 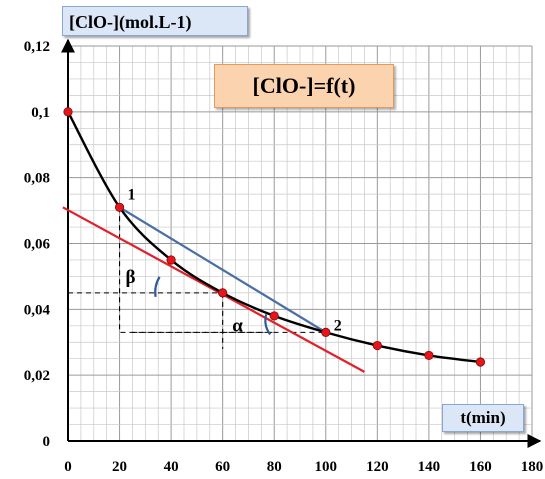 What do you see at coordinates (37, 47) in the screenshot?
I see `y-tick-label: 0,12` at bounding box center [37, 47].